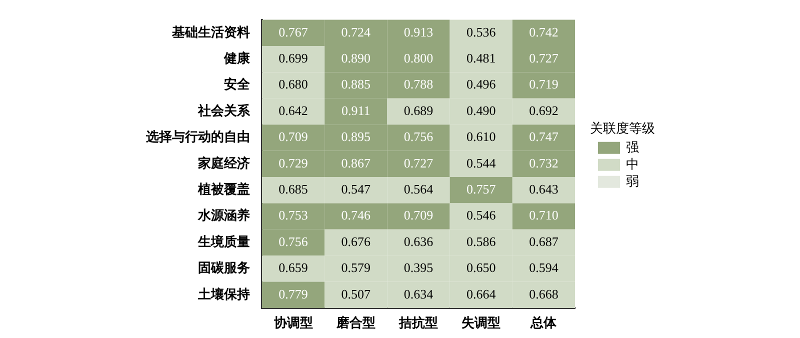 The height and width of the screenshot is (338, 800). Describe the element at coordinates (622, 128) in the screenshot. I see `legend-title: 关联度等级` at that location.